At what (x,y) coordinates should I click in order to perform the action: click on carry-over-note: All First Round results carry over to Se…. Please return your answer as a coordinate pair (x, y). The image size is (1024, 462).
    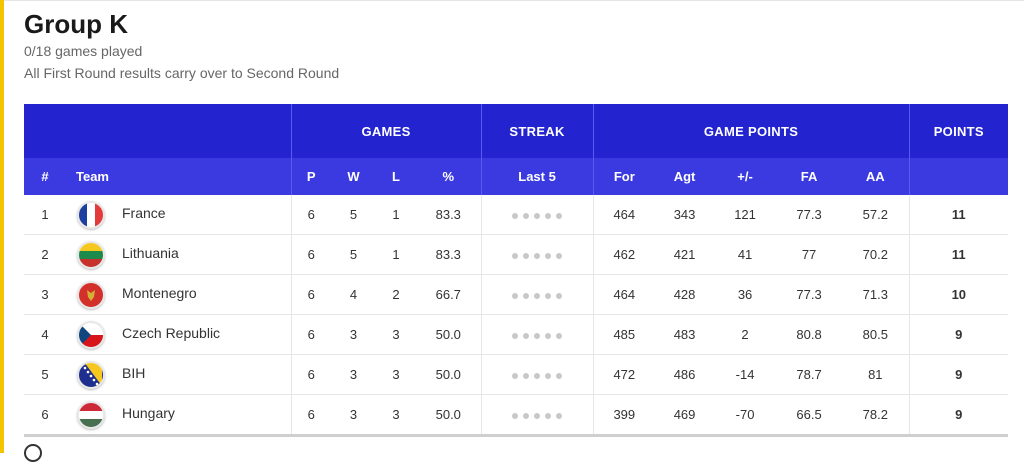
    Looking at the image, I should click on (182, 73).